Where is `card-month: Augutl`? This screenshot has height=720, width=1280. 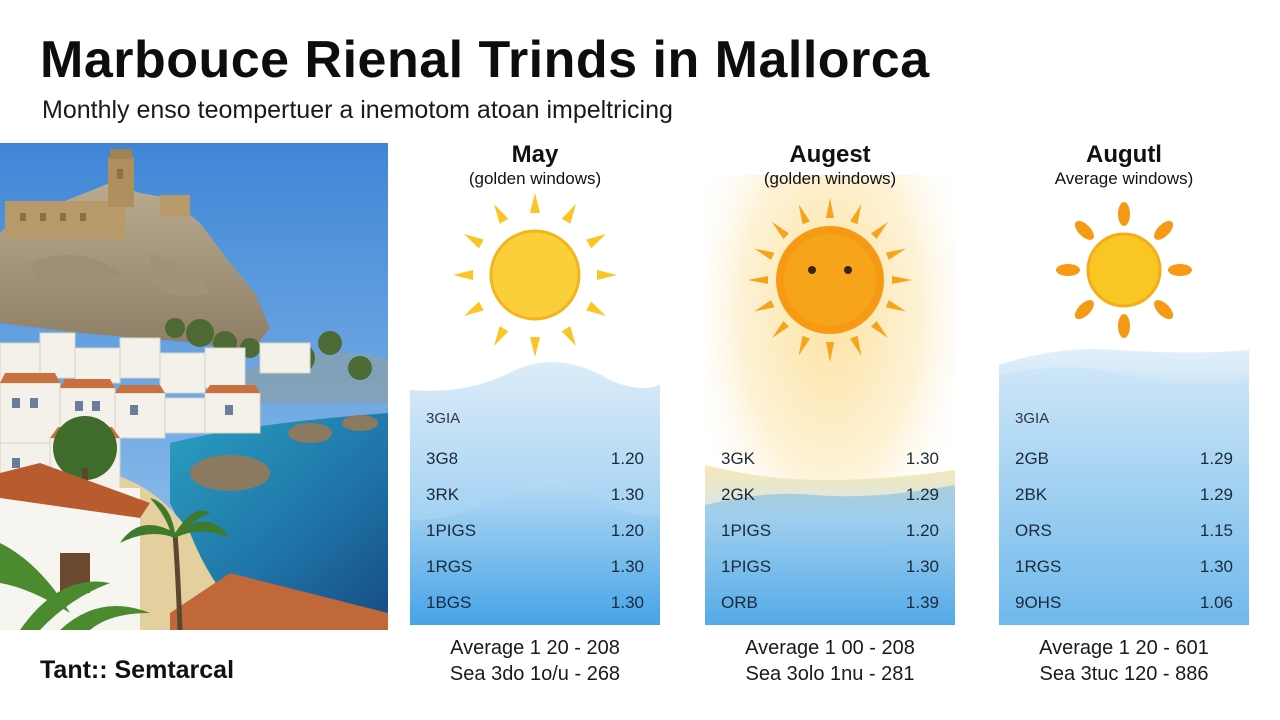
card-month: Augutl is located at coordinates (1124, 154).